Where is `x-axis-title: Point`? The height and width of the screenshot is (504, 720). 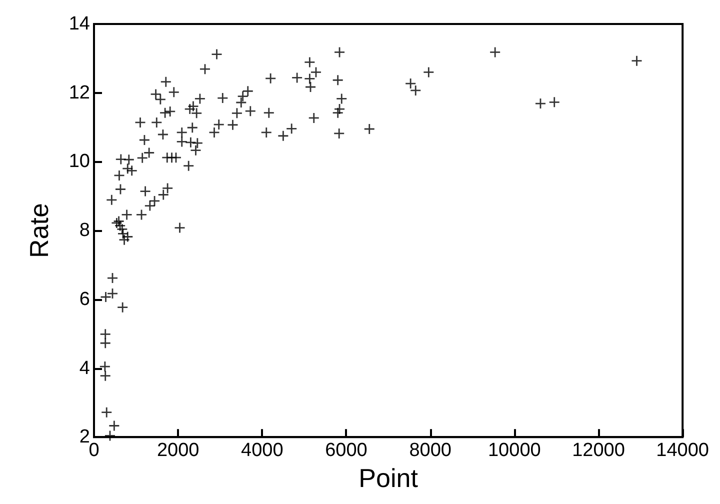
x-axis-title: Point is located at coordinates (388, 478).